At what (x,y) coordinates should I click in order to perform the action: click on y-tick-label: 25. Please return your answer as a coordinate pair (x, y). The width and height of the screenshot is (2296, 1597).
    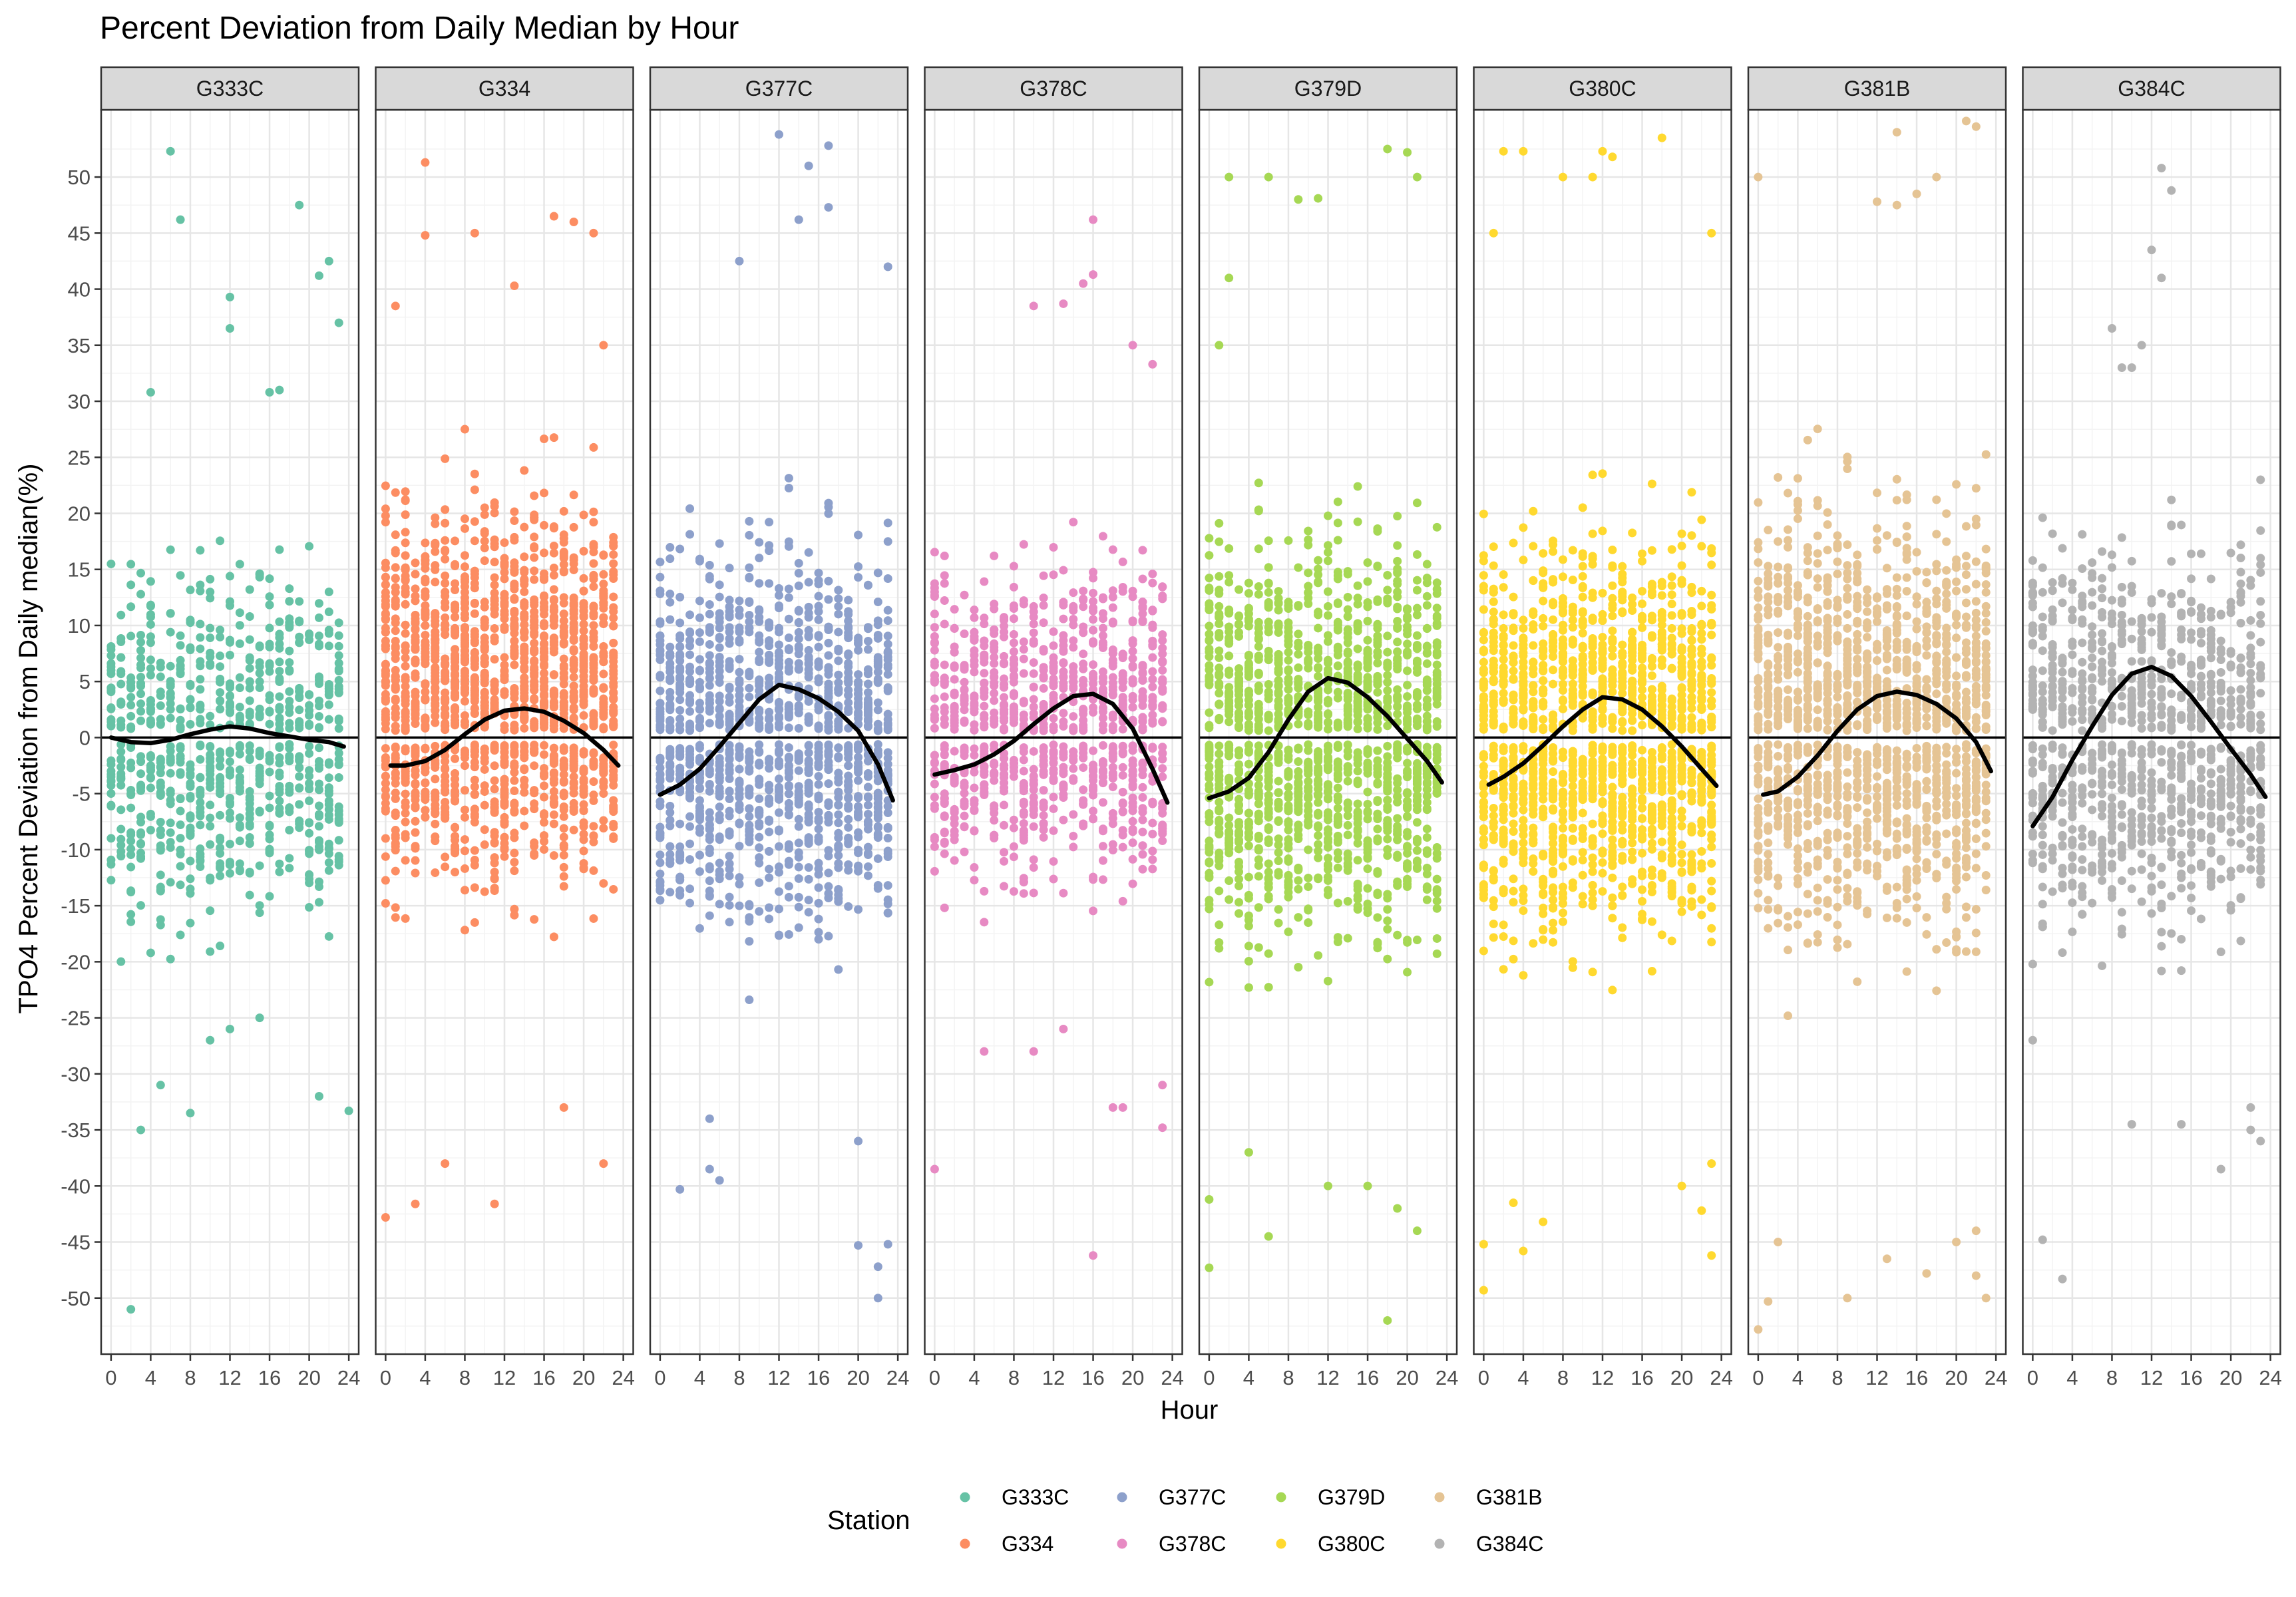
    Looking at the image, I should click on (79, 457).